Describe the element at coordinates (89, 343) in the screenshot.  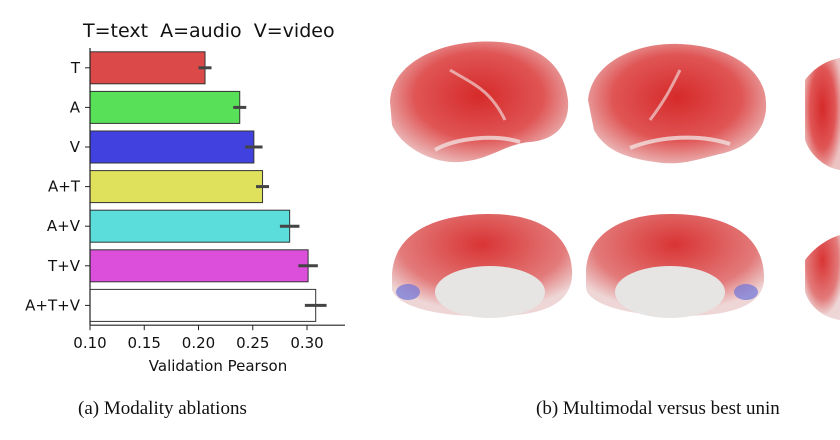
I see `x-tick-label: 0.10` at that location.